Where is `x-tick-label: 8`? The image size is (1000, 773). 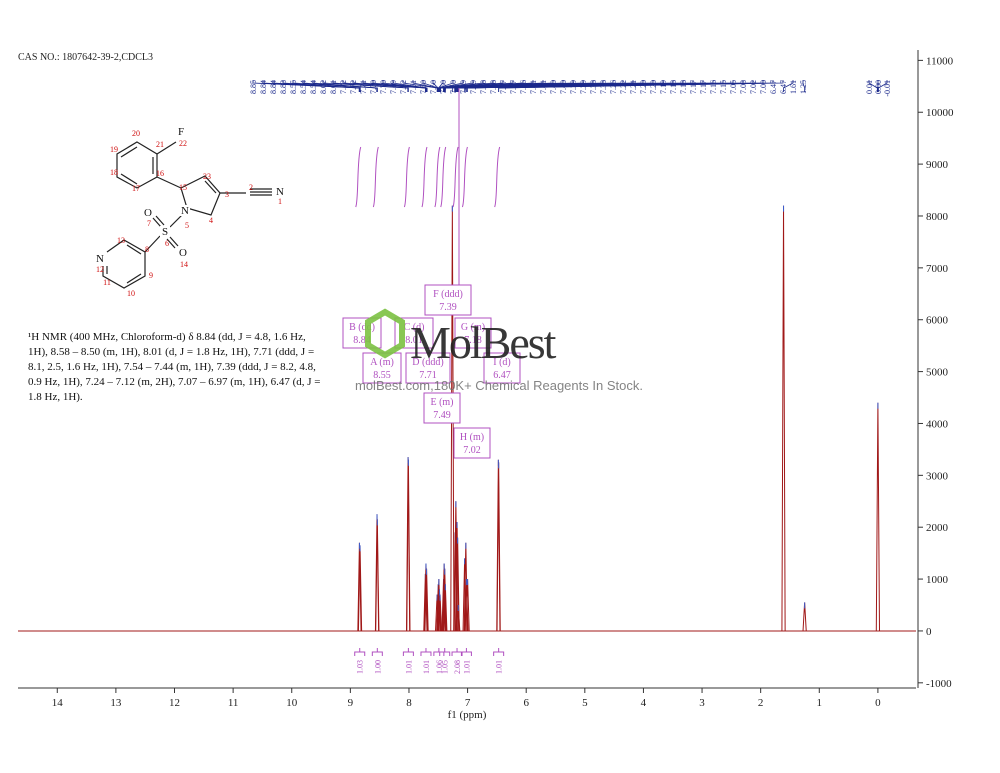 x-tick-label: 8 is located at coordinates (409, 703).